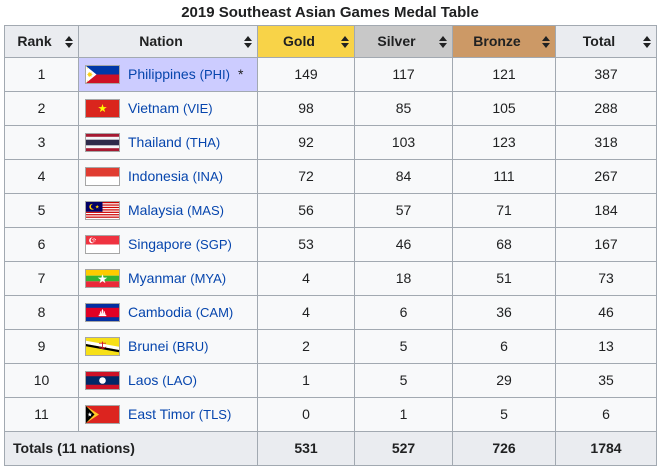 The width and height of the screenshot is (660, 470). Describe the element at coordinates (41, 346) in the screenshot. I see `rank-cell: 9` at that location.